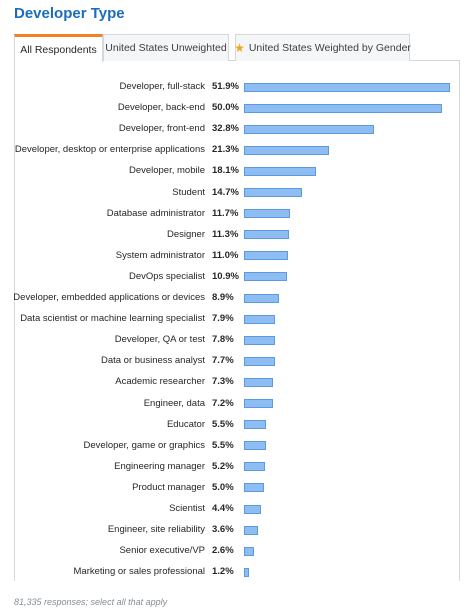  Describe the element at coordinates (160, 255) in the screenshot. I see `category-label: System administrator` at that location.